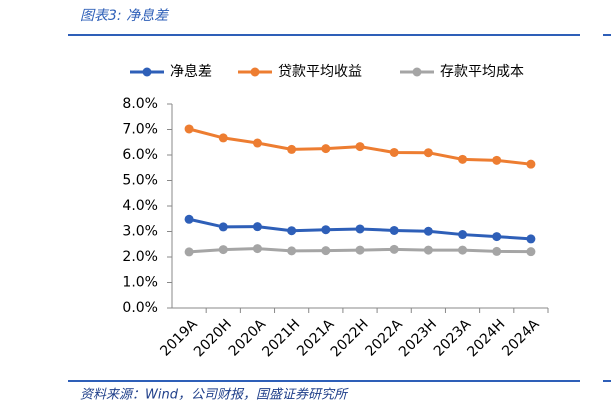 Image resolution: width=611 pixels, height=415 pixels. Describe the element at coordinates (140, 232) in the screenshot. I see `y-tick-label: 3.0%` at that location.